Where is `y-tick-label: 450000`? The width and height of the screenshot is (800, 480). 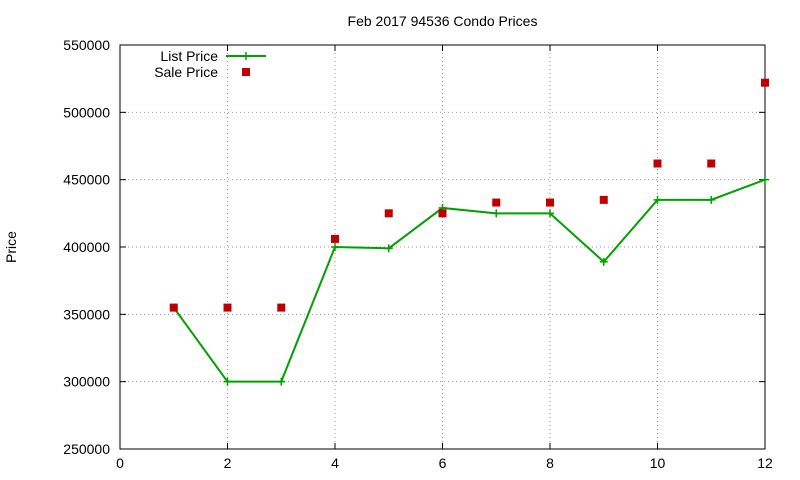 y-tick-label: 450000 is located at coordinates (86, 180).